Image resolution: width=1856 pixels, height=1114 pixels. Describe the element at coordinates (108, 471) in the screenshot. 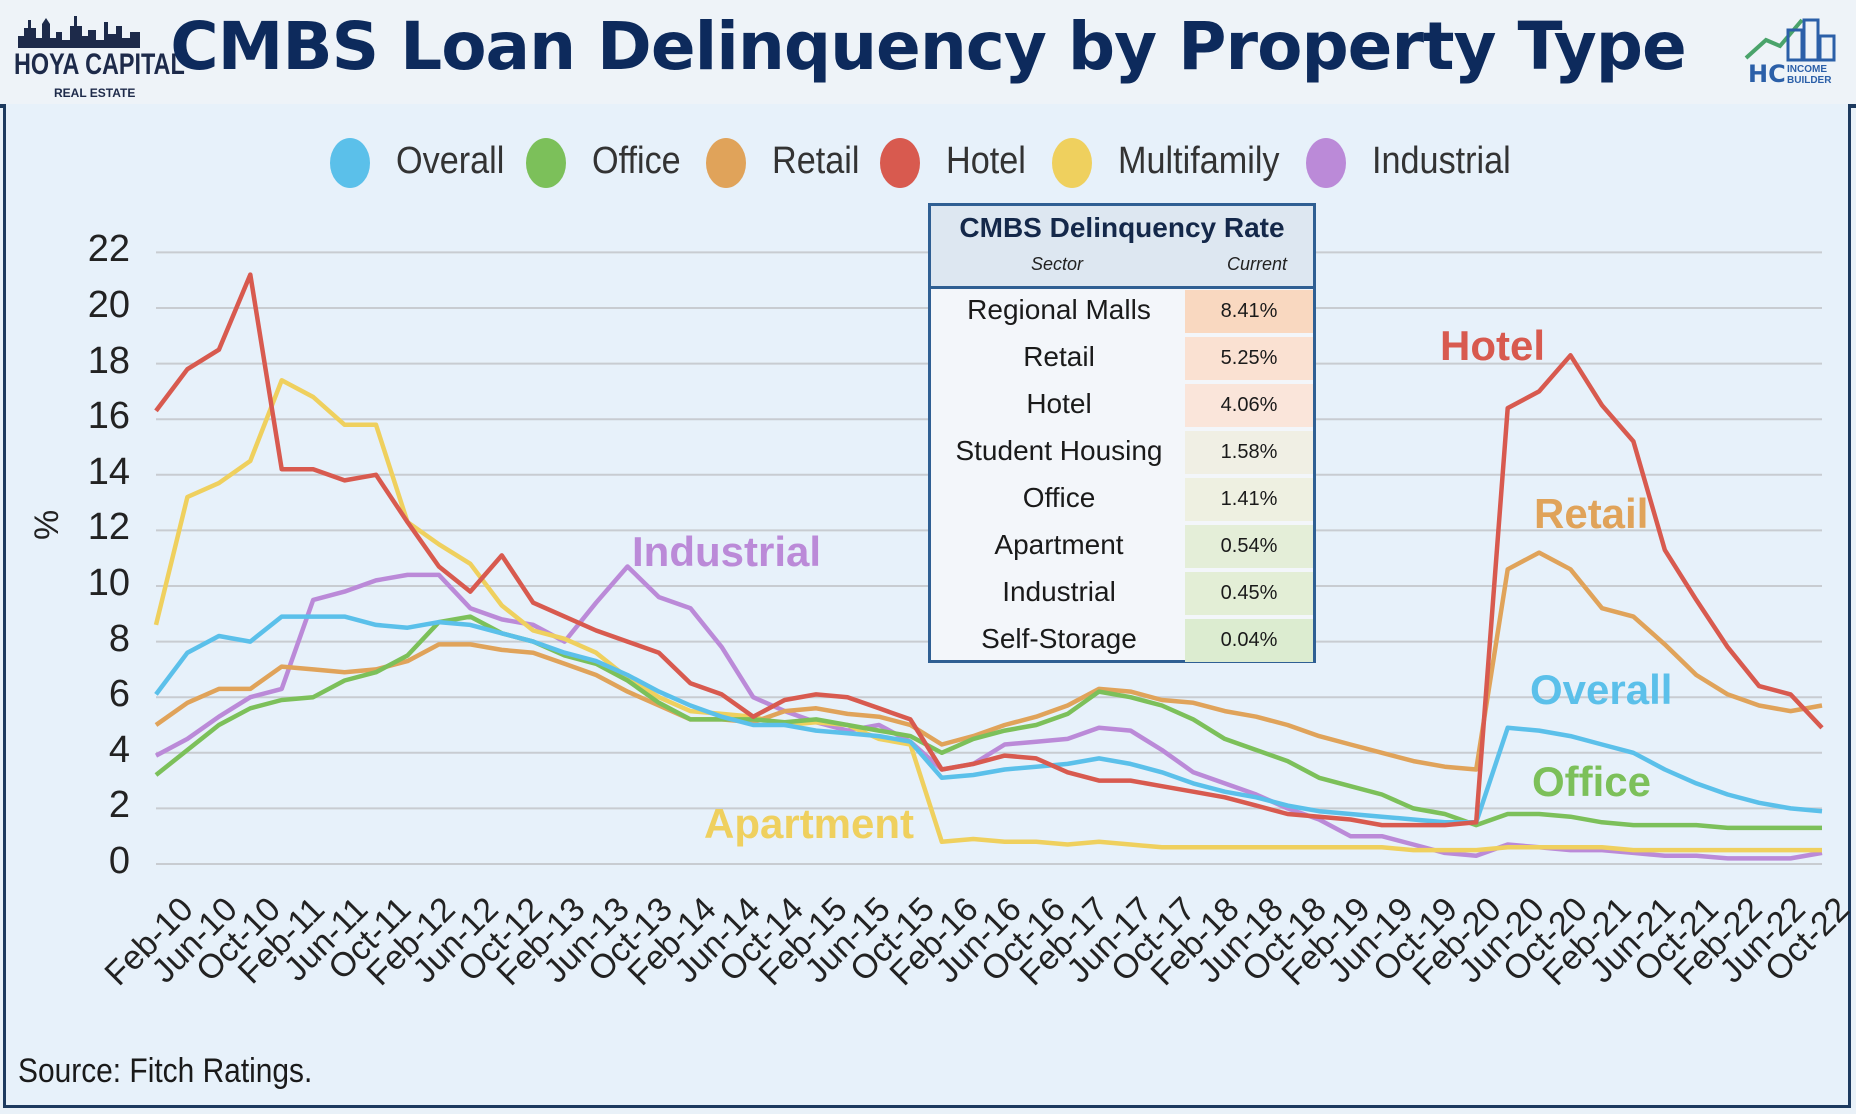

I see `y-tick-label: 14` at that location.